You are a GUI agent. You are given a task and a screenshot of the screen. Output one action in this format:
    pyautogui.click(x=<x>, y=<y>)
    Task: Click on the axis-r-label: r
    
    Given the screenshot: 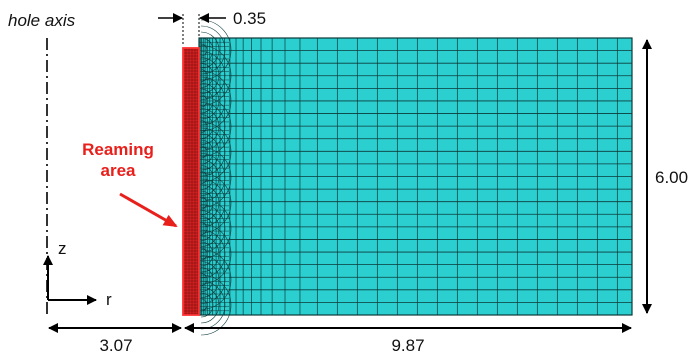 What is the action you would take?
    pyautogui.click(x=109, y=299)
    